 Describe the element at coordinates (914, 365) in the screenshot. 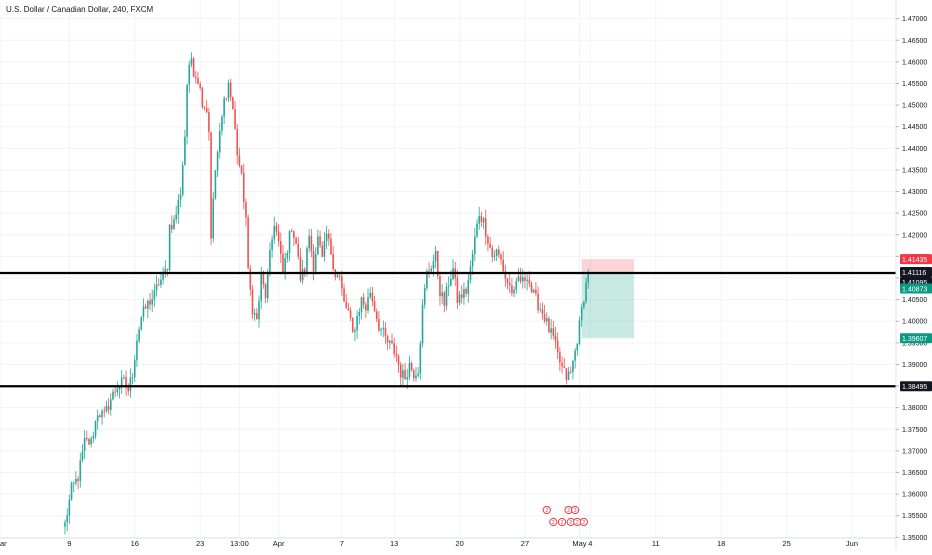

I see `price-tick-label: 1.39000` at that location.